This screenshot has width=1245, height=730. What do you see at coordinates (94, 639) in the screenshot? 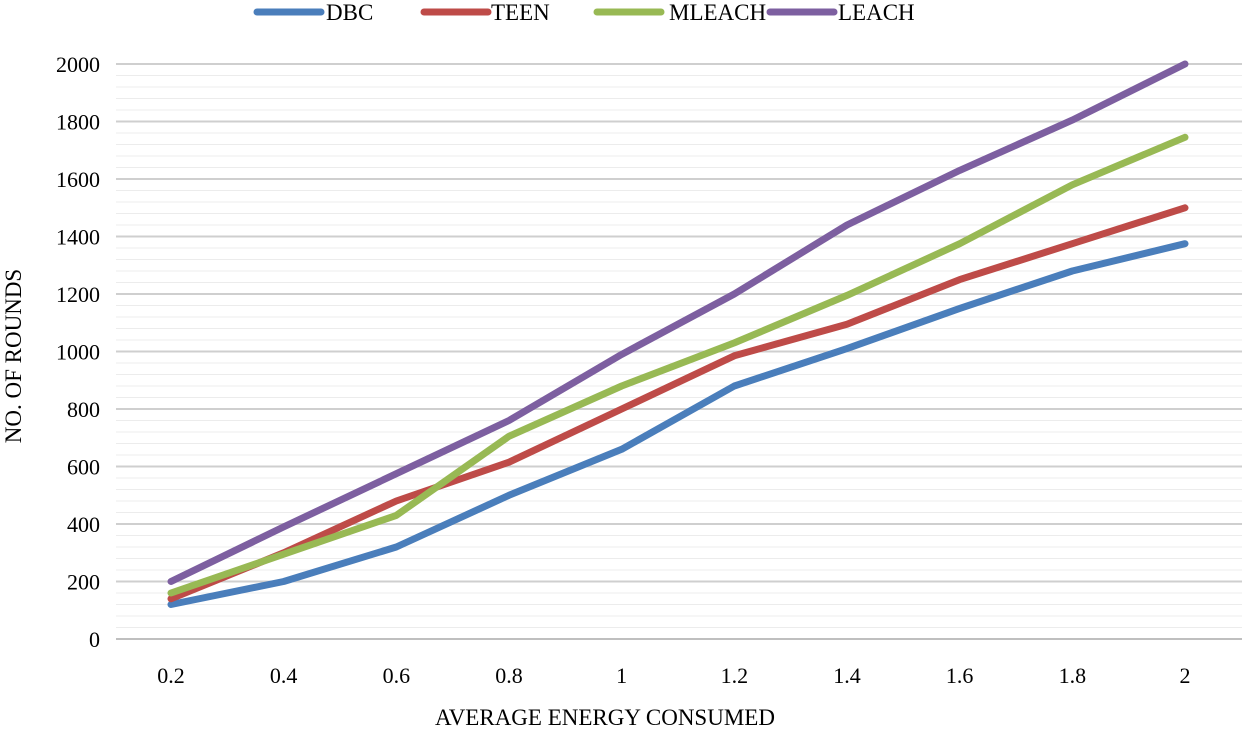
I see `y-tick-label: 0` at bounding box center [94, 639].